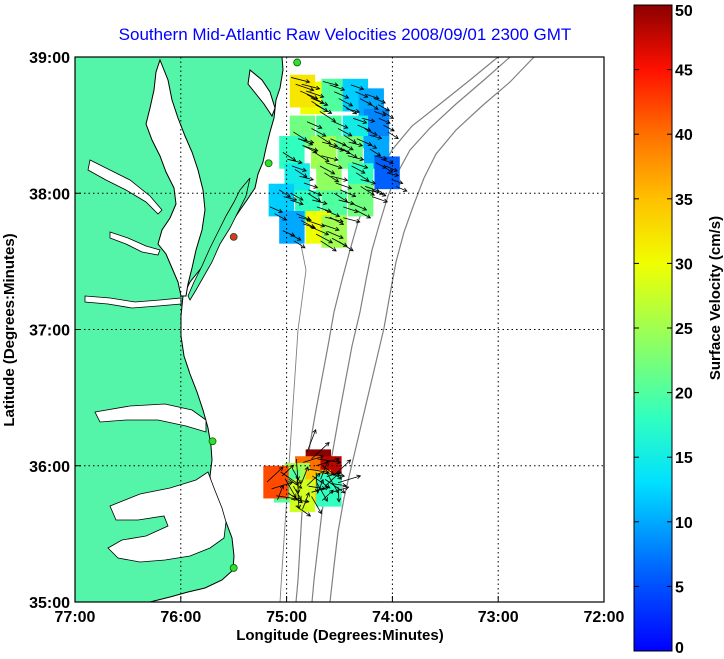 The image size is (724, 659). I want to click on pamlico-sound, so click(167, 517).